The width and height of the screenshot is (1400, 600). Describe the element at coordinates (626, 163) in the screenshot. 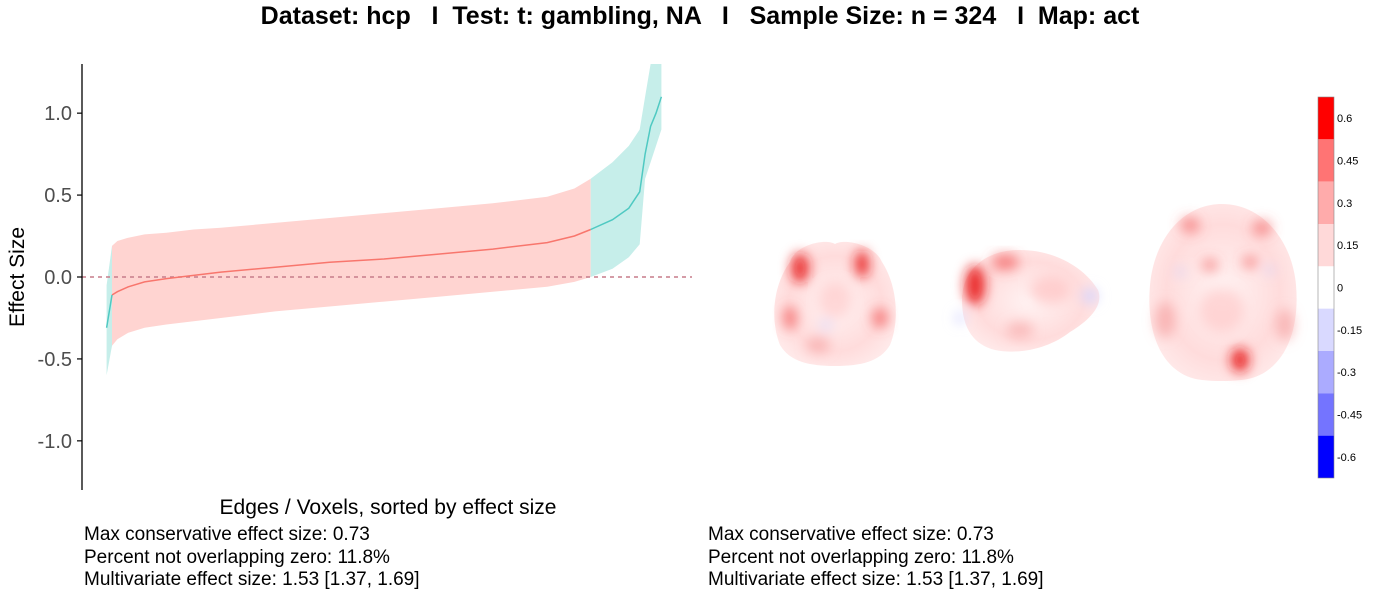

I see `series-1-segment-1-line` at that location.